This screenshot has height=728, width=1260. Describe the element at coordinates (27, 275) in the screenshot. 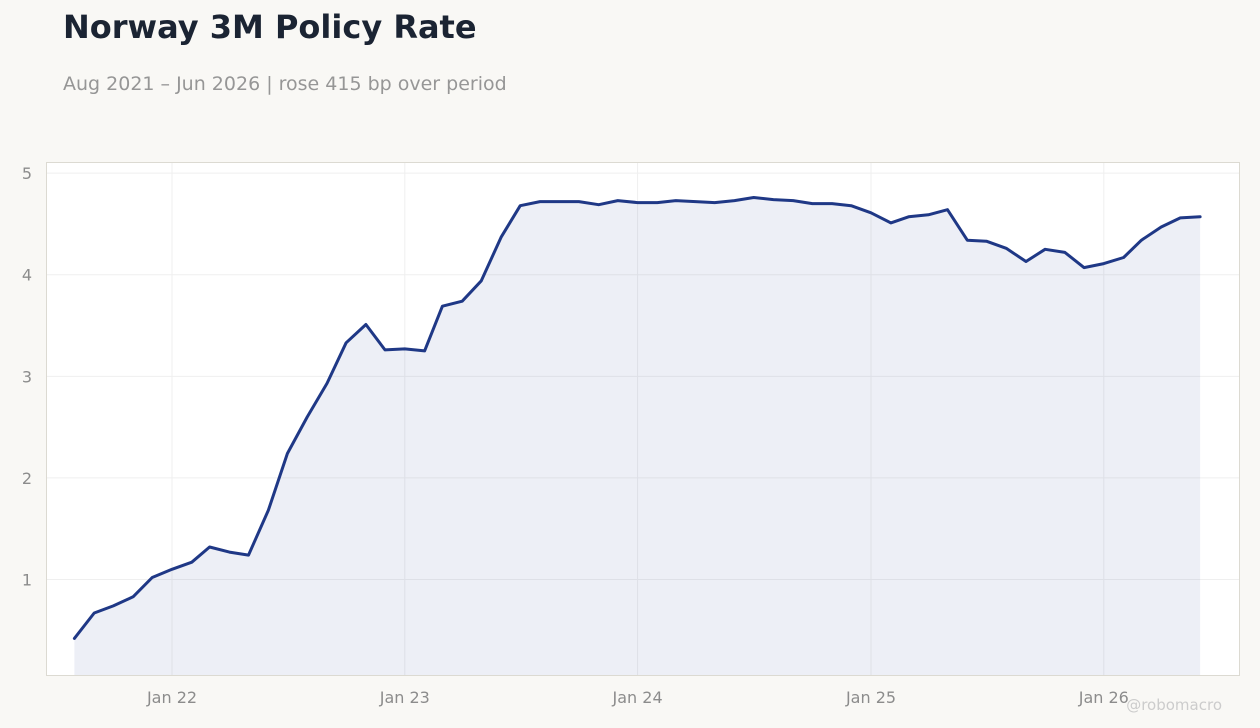

I see `y-tick-label: 4` at that location.